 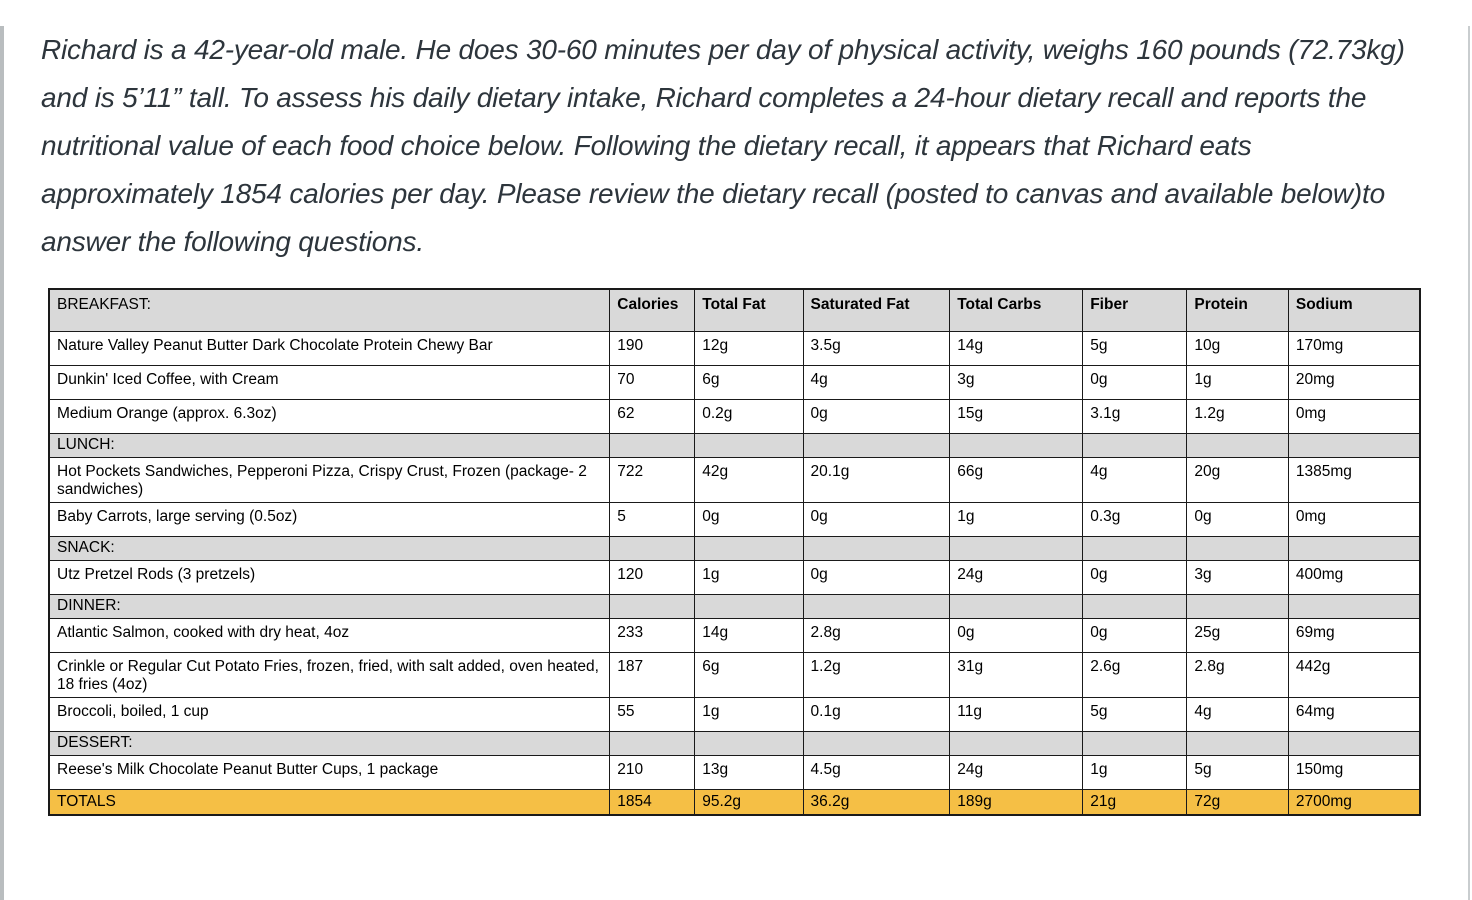 What do you see at coordinates (749, 310) in the screenshot?
I see `column-header-total-fat: Total Fat` at bounding box center [749, 310].